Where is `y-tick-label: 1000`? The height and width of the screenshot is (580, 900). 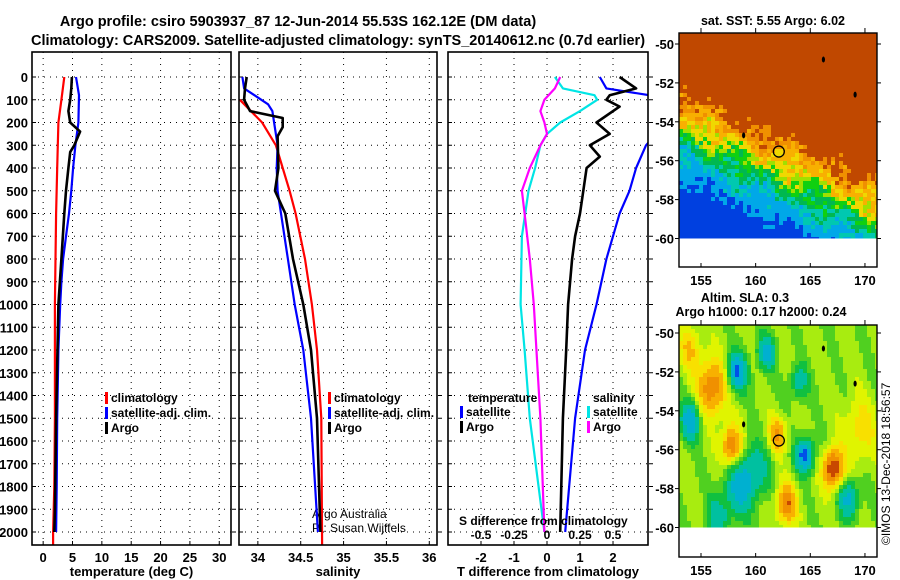
y-tick-label: 1000 is located at coordinates (14, 305).